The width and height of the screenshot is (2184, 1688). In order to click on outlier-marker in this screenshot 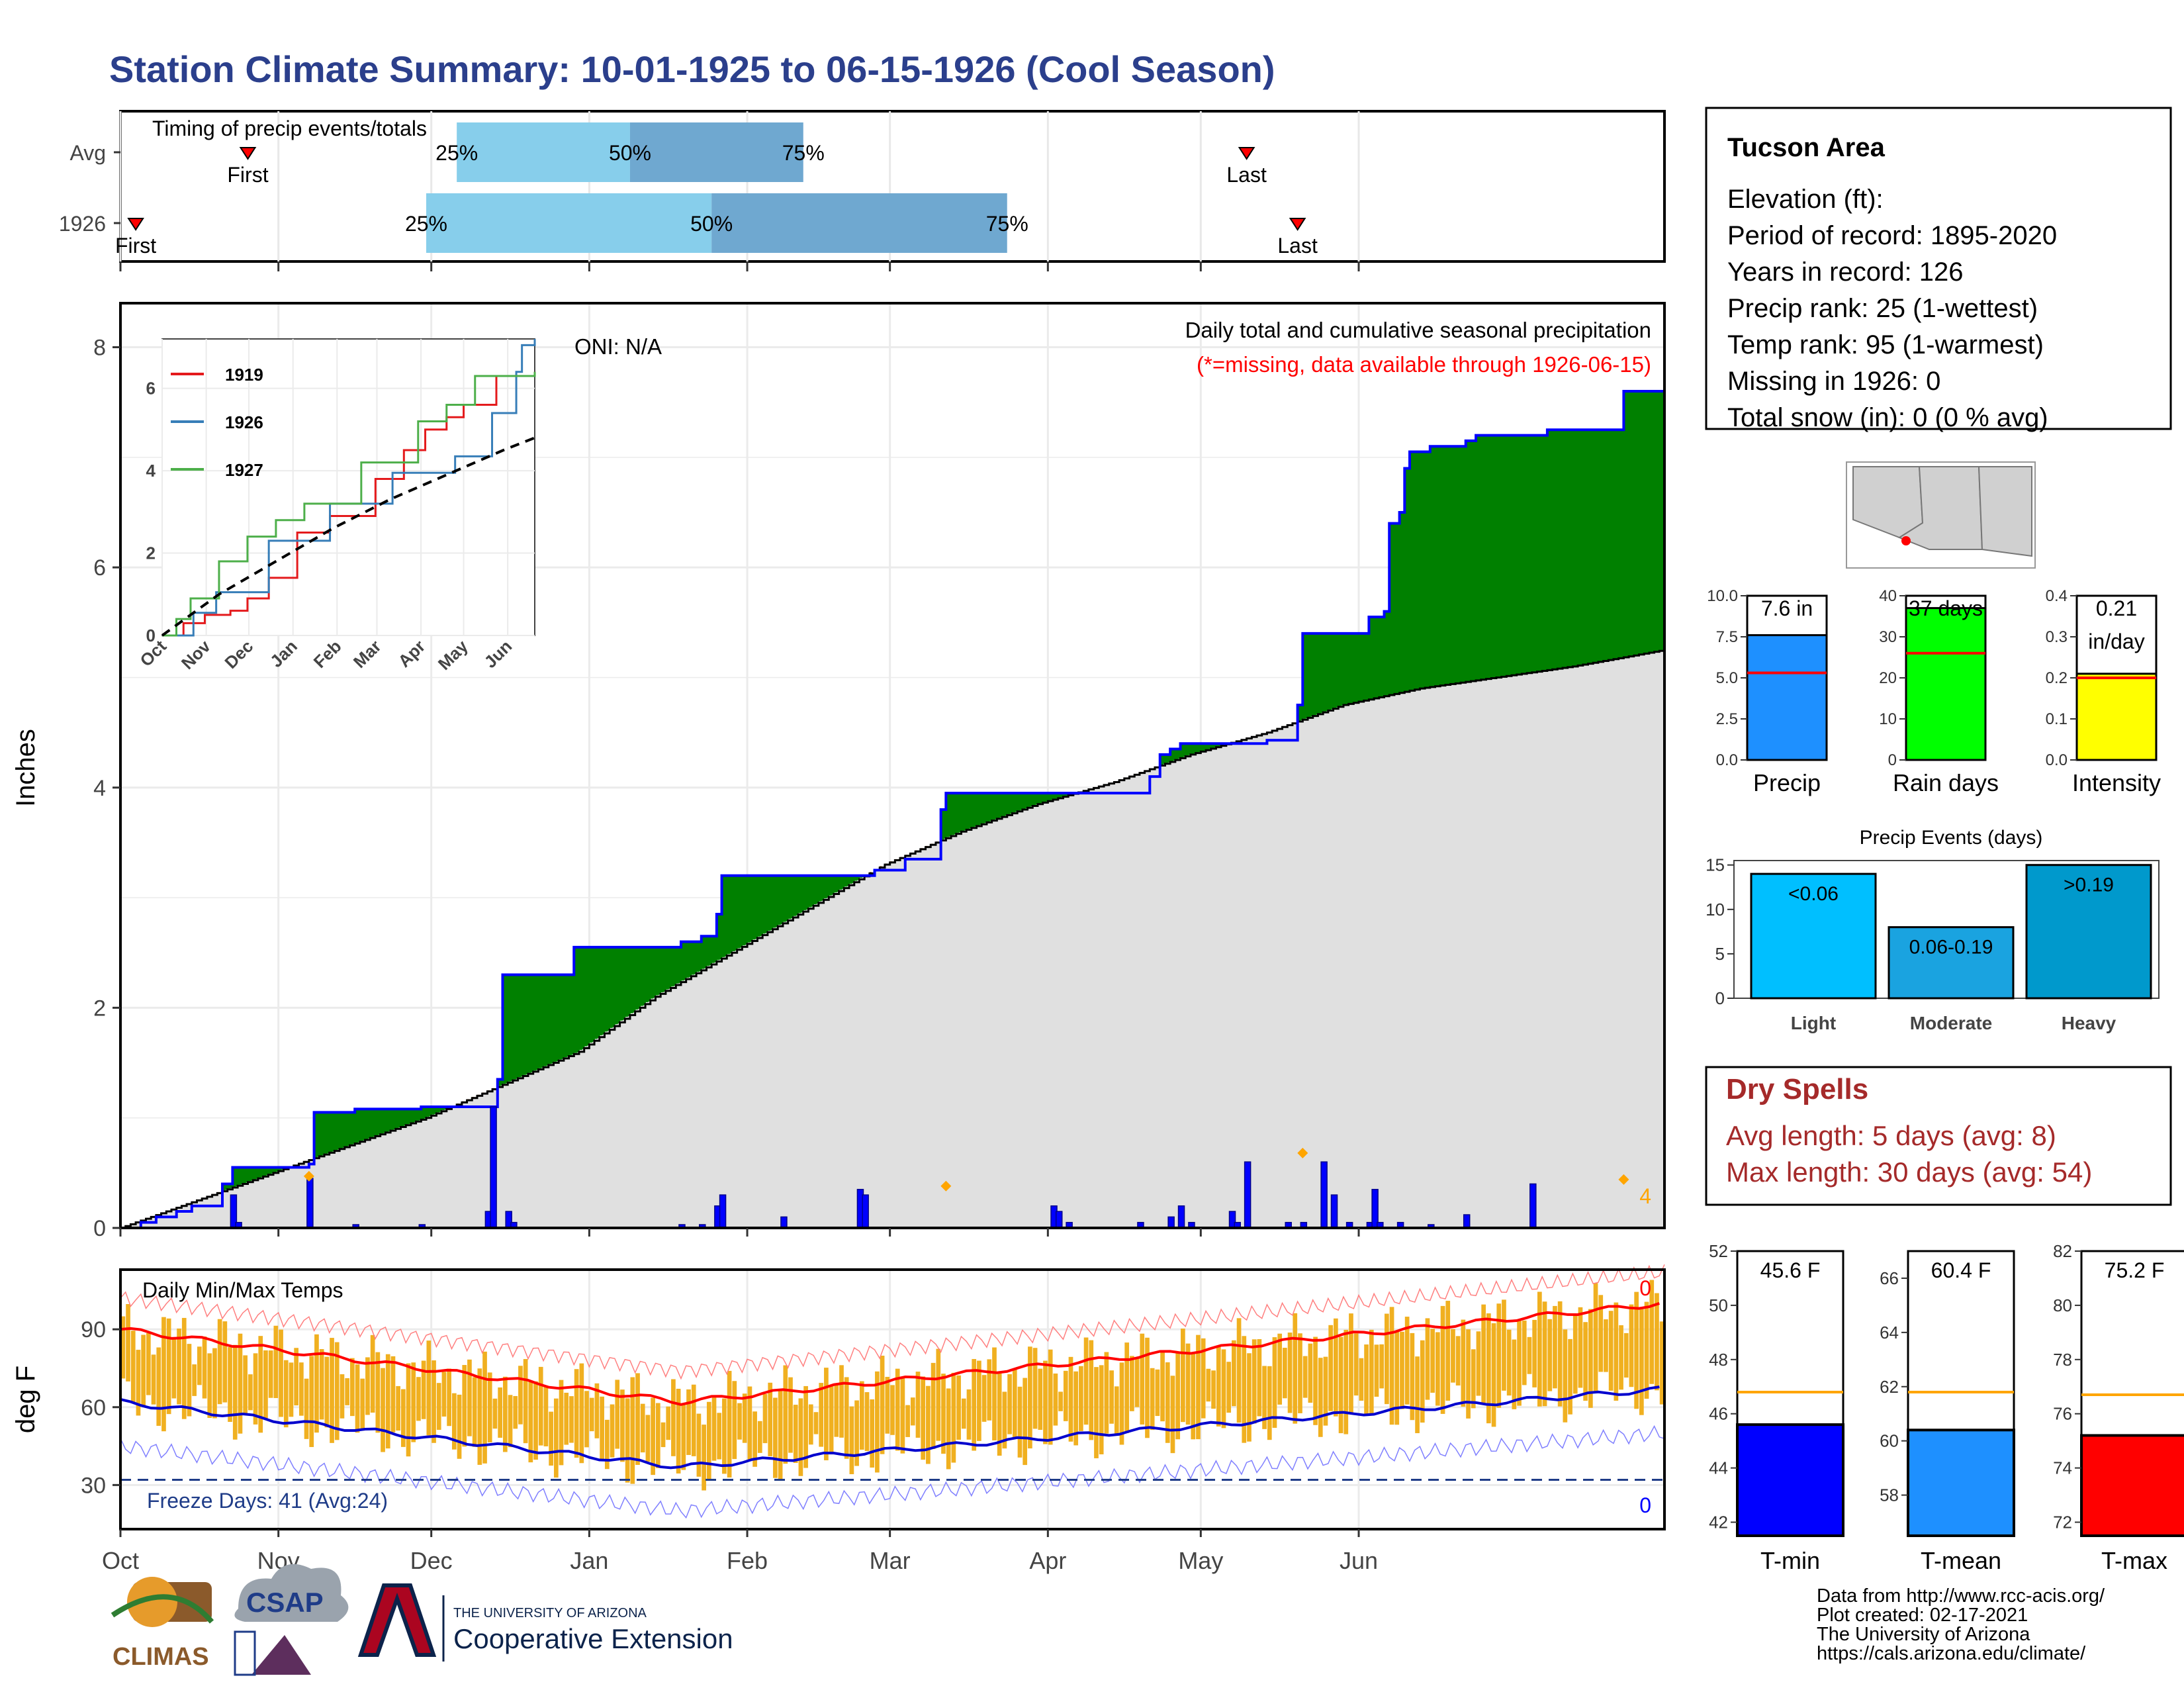, I will do `click(308, 1176)`.